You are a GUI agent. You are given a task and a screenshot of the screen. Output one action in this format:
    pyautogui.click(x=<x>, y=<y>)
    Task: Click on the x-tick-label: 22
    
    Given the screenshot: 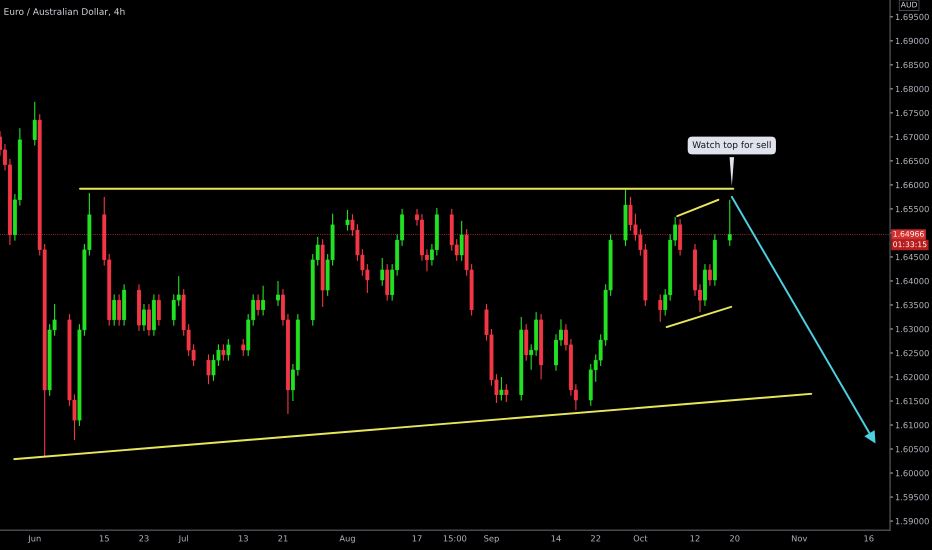 What is the action you would take?
    pyautogui.click(x=595, y=538)
    